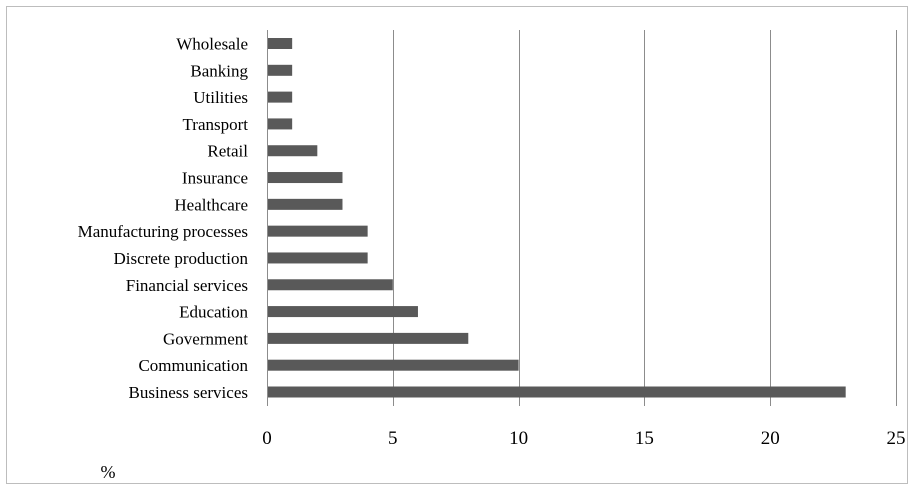 This screenshot has width=912, height=487. Describe the element at coordinates (211, 204) in the screenshot. I see `category-label: Healthcare` at that location.